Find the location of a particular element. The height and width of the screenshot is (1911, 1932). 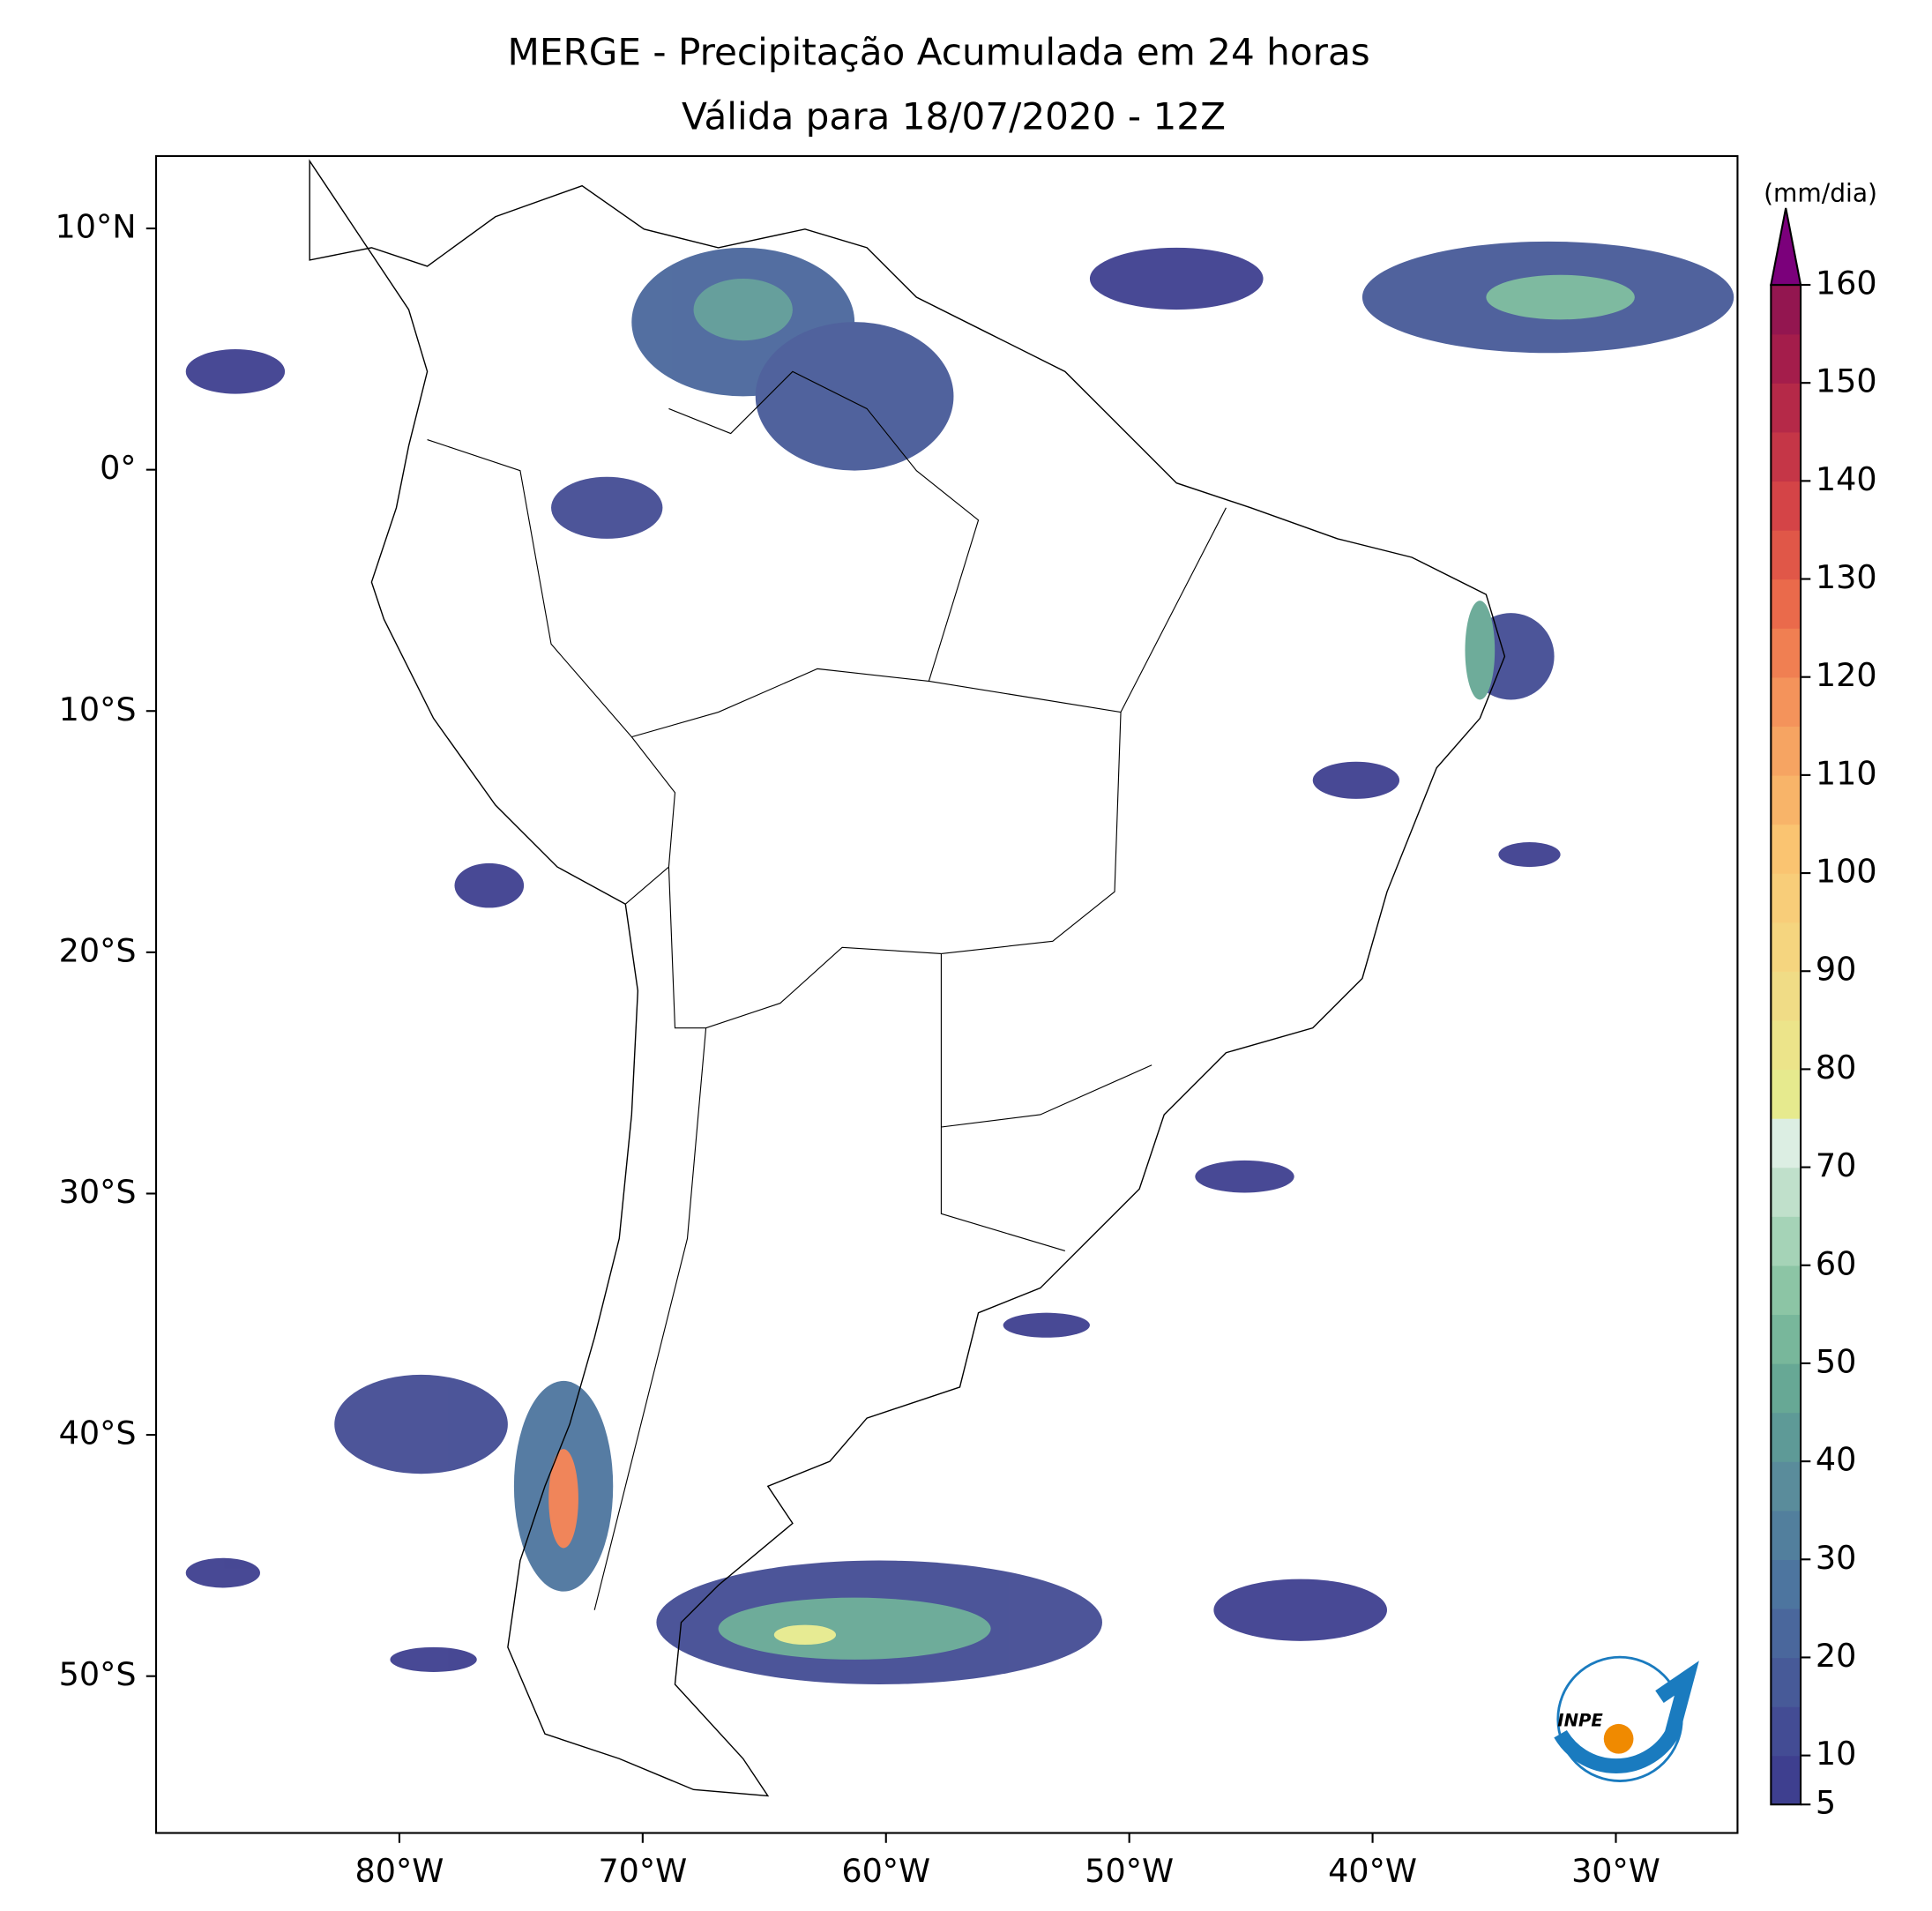

colorbar-tick-label: 50 is located at coordinates (1836, 1361).